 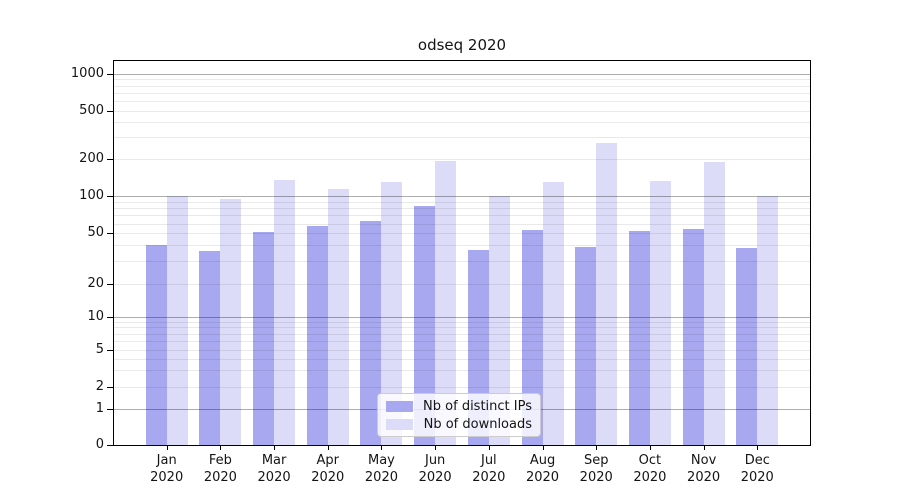 I want to click on y-tick-label: 100, so click(x=91, y=196).